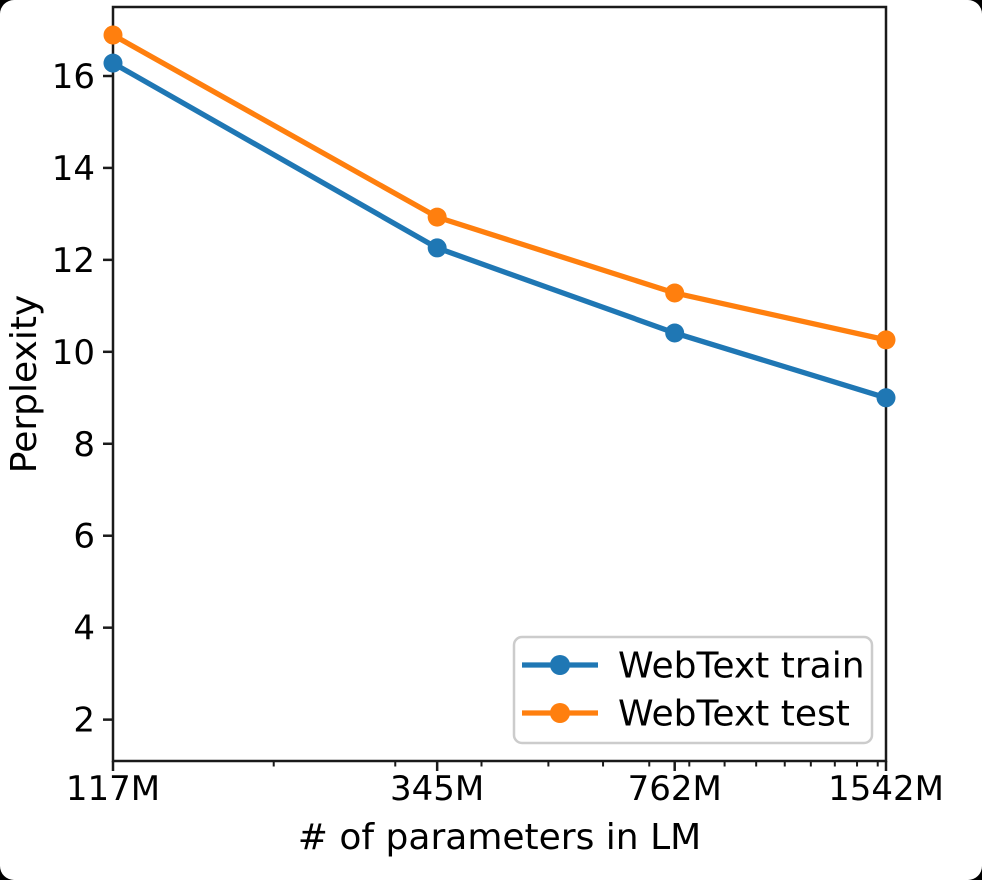 This screenshot has height=880, width=982. What do you see at coordinates (84, 629) in the screenshot?
I see `y-axis-tick-label: 4` at bounding box center [84, 629].